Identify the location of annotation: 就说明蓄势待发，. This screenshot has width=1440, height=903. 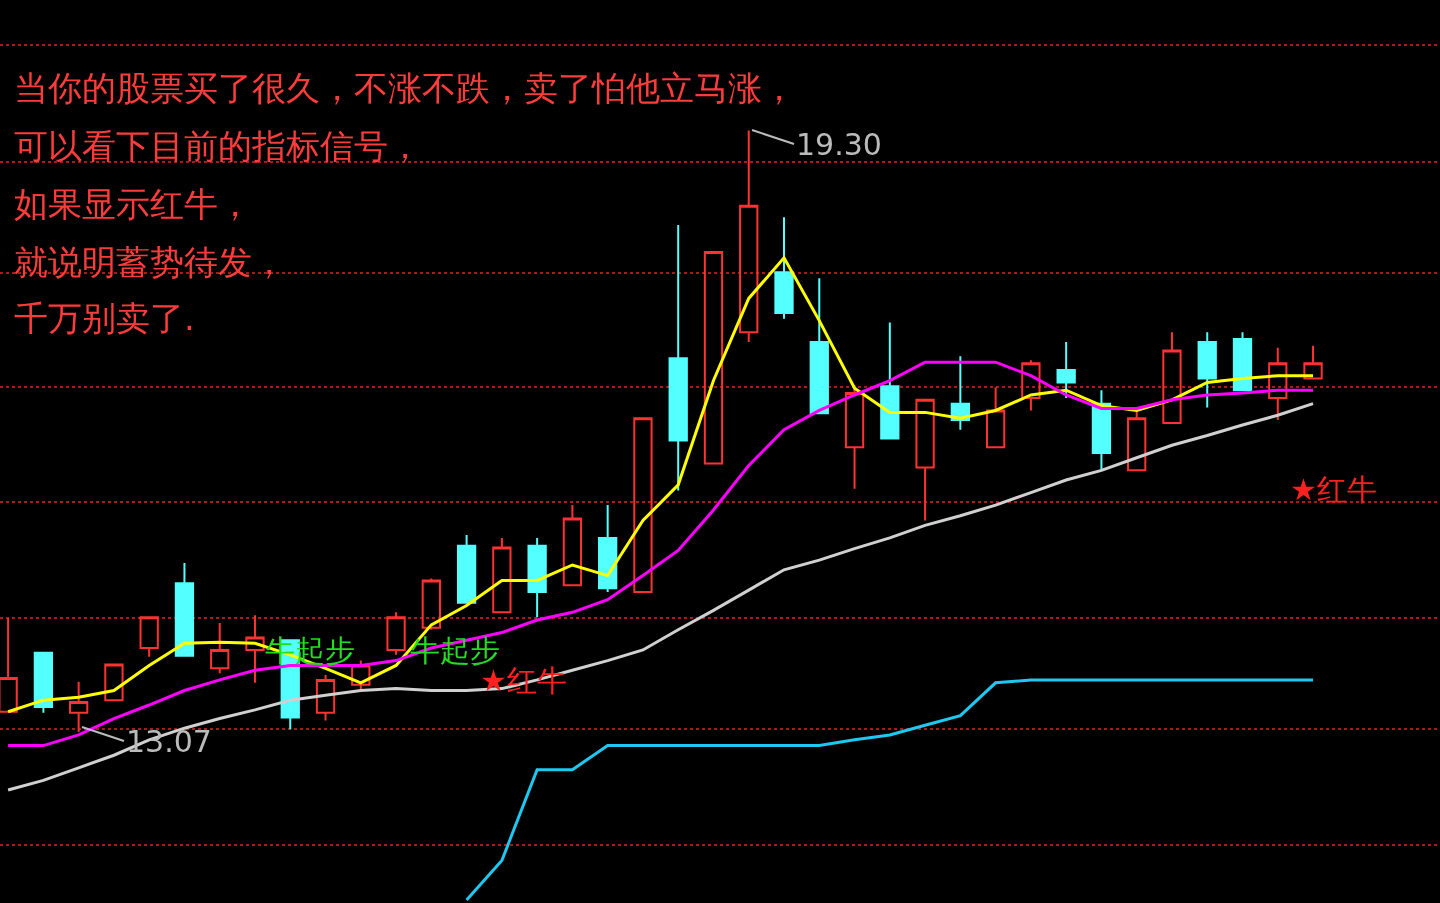
(150, 262).